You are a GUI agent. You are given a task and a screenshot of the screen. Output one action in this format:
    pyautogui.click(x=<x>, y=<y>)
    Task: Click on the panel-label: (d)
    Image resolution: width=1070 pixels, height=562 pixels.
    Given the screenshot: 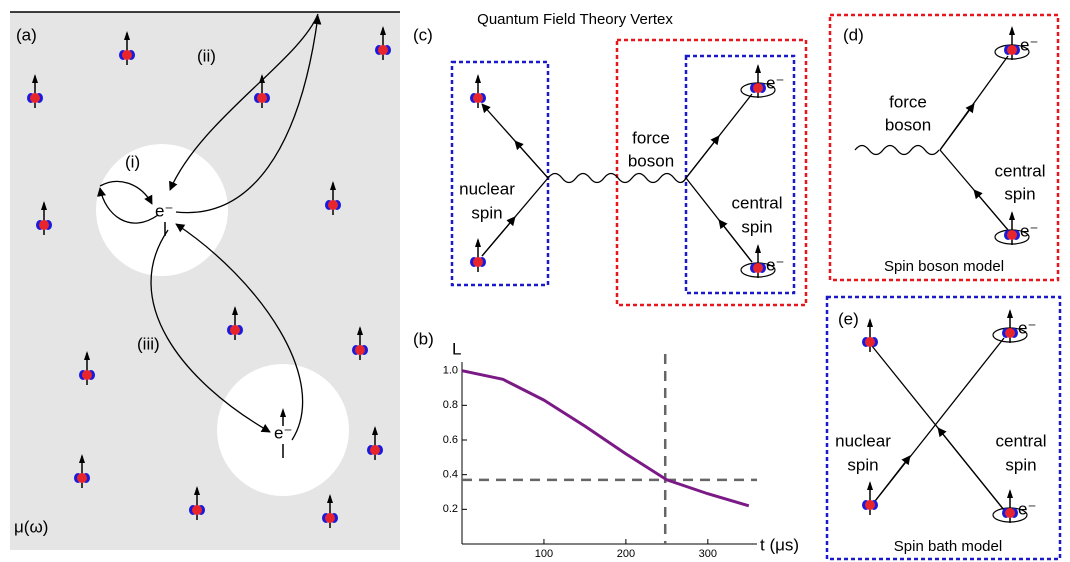 What is the action you would take?
    pyautogui.click(x=853, y=34)
    